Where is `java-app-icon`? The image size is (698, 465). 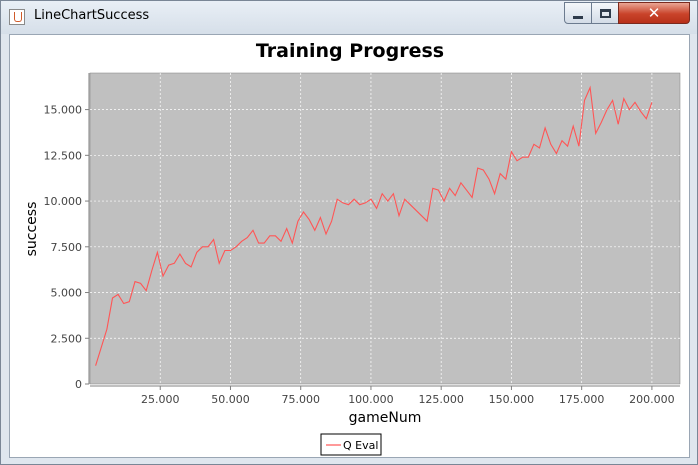 java-app-icon is located at coordinates (17, 17).